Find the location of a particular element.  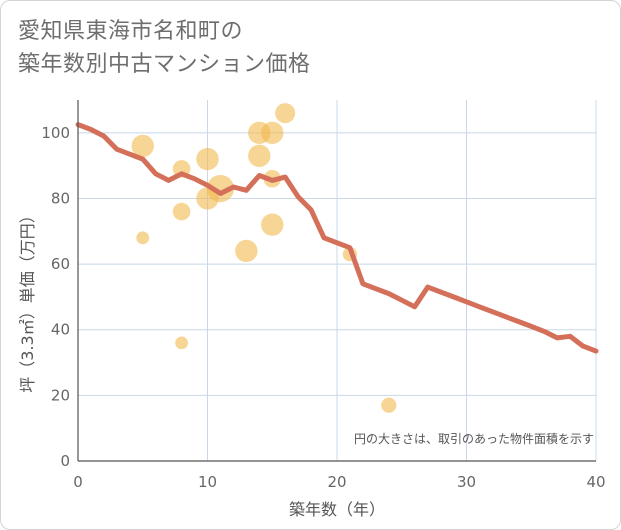

x-tick-label: 10 is located at coordinates (207, 482).